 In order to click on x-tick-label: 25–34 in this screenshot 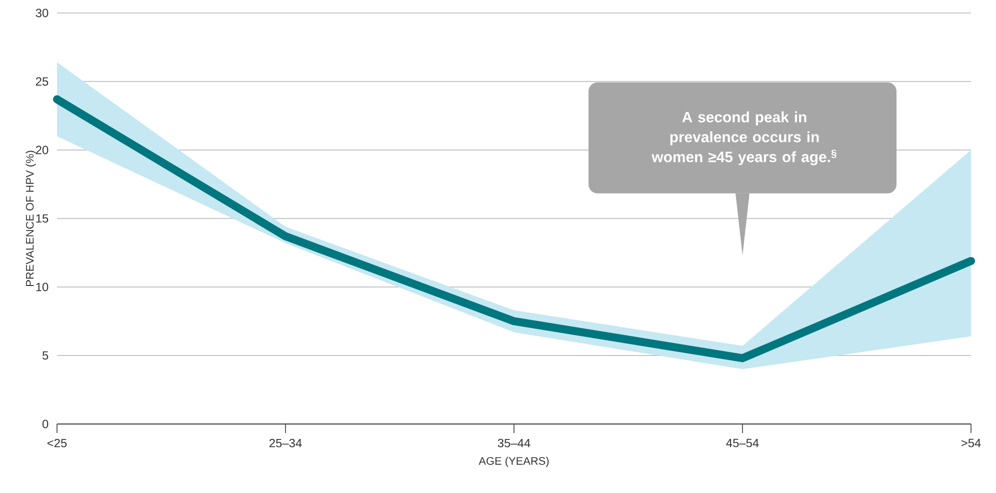, I will do `click(285, 443)`.